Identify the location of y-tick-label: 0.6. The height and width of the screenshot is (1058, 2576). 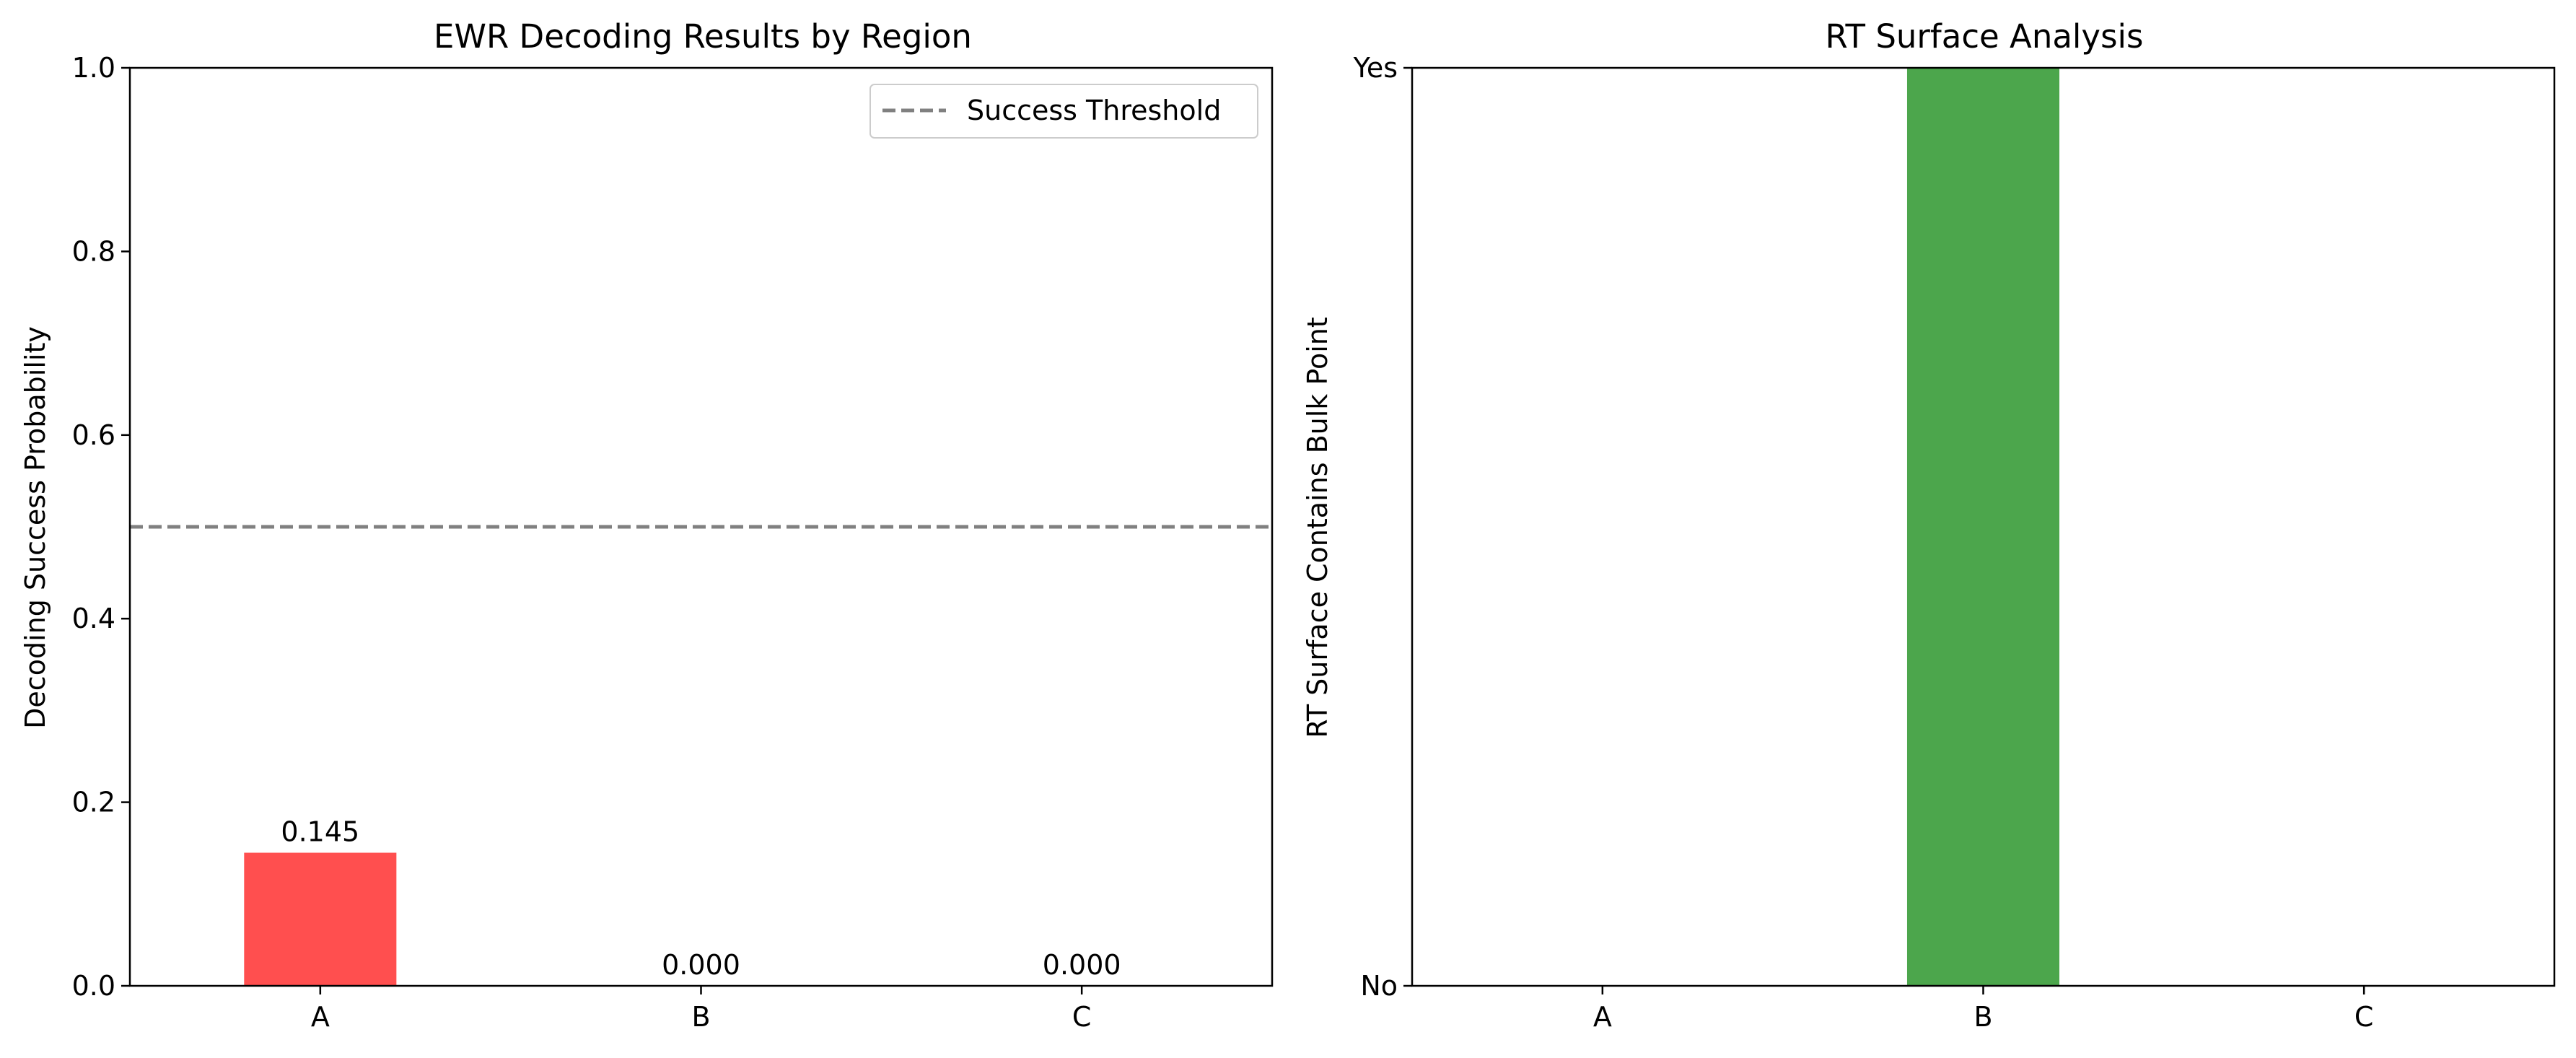
(93, 435).